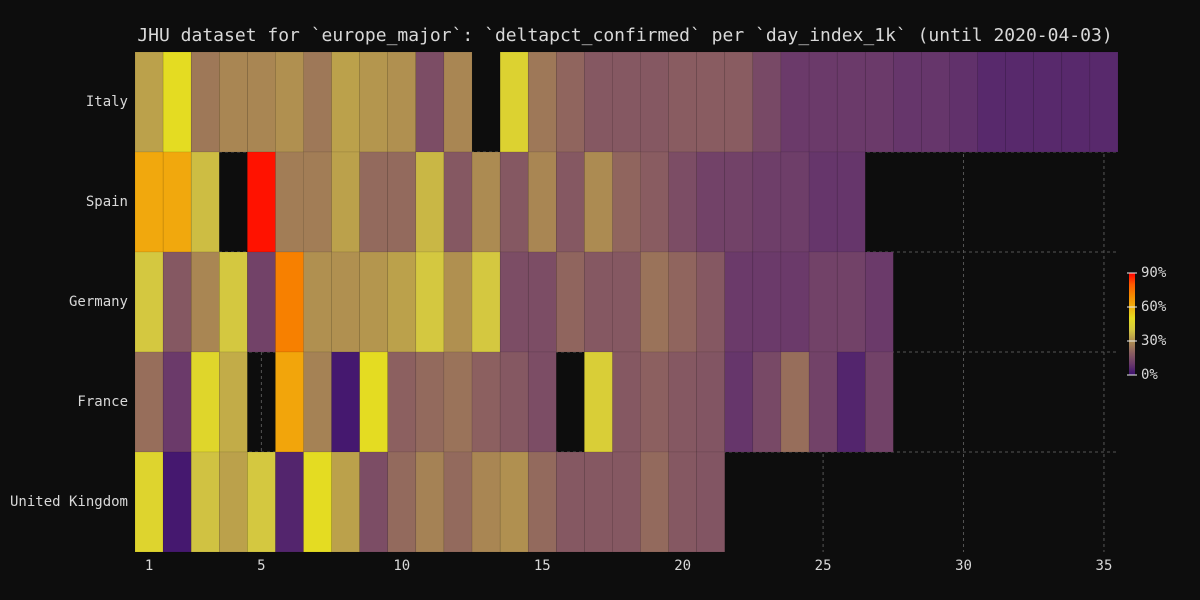  What do you see at coordinates (107, 102) in the screenshot?
I see `y-tick-label: Italy` at bounding box center [107, 102].